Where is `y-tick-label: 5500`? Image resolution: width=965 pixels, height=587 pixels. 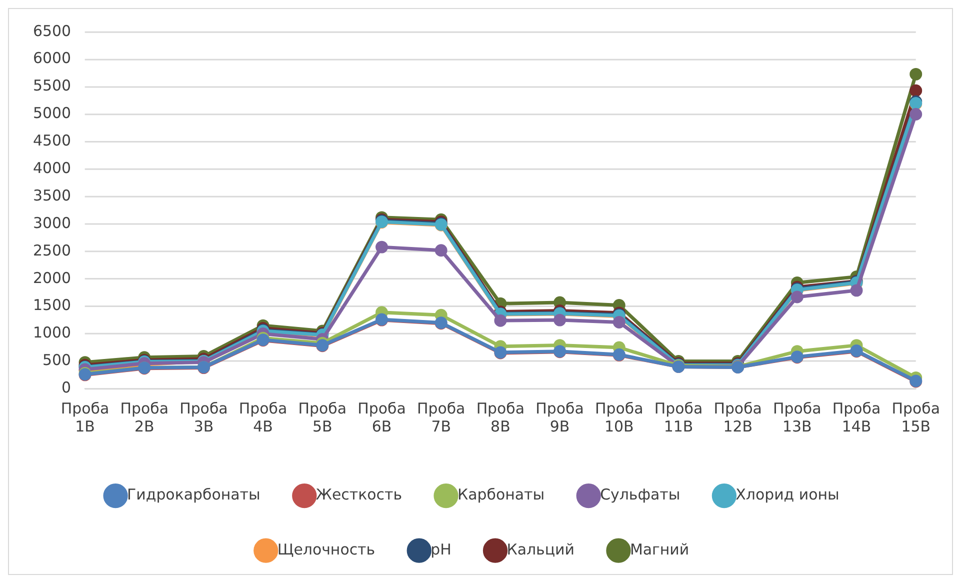 y-tick-label: 5500 is located at coordinates (52, 85).